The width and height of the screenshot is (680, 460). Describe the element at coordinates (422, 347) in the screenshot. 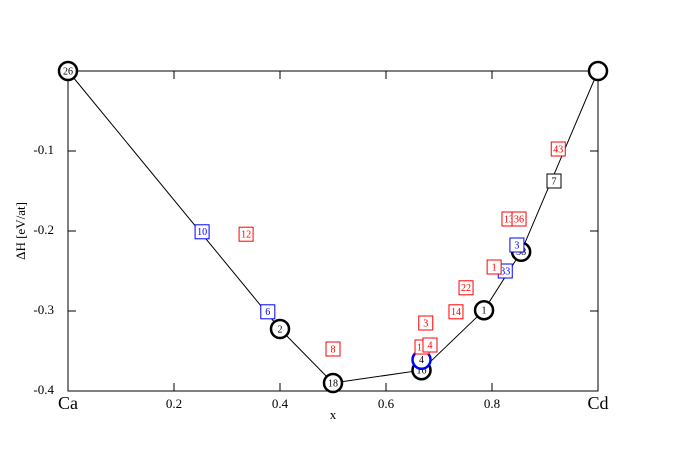

I see `point-label: 15` at that location.